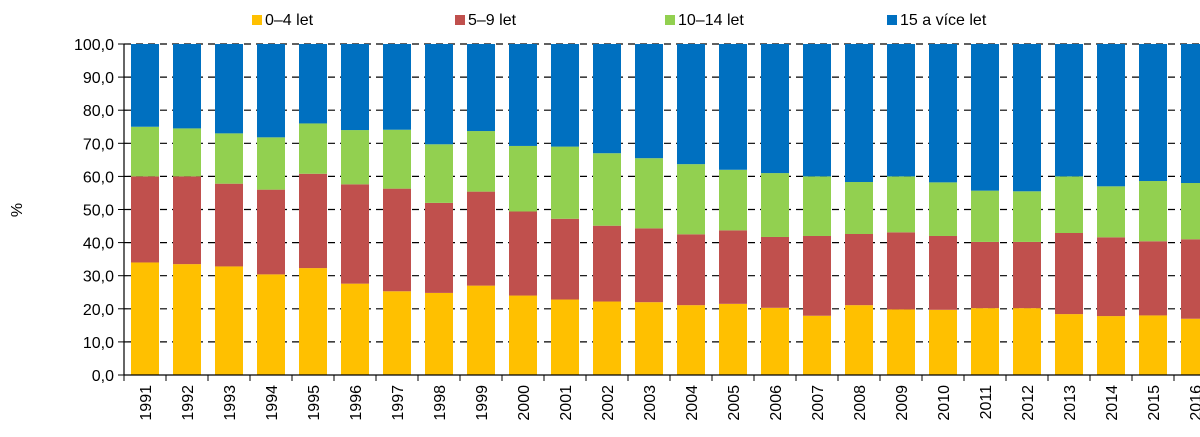  I want to click on y-tick-label: 50,0, so click(98, 211).